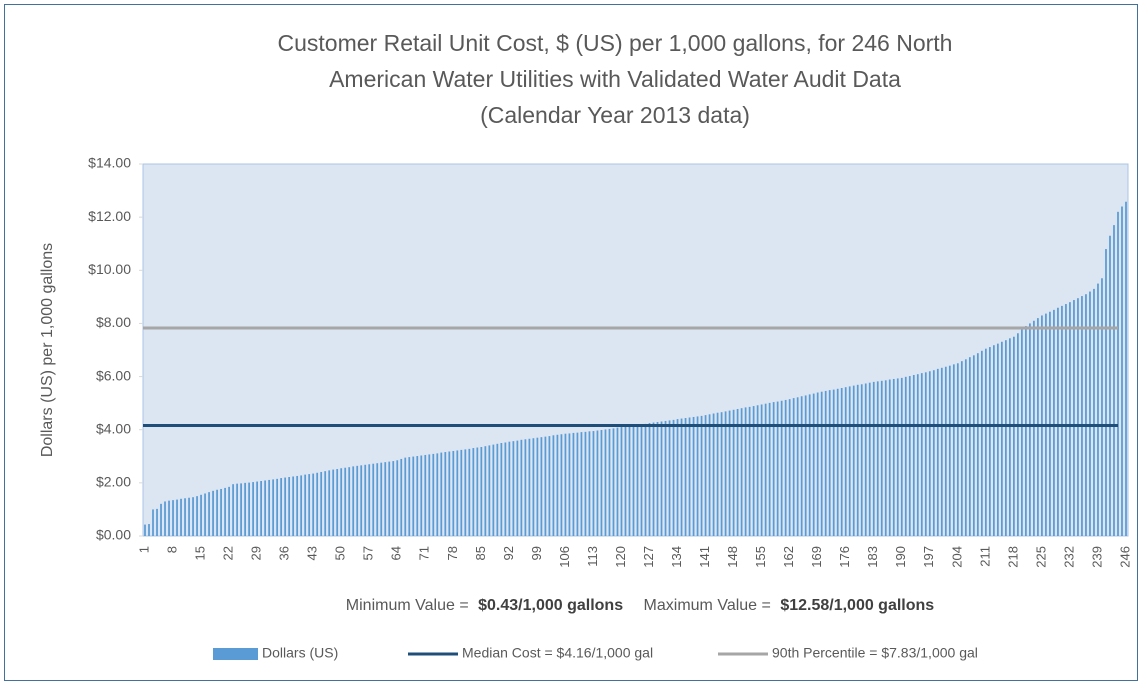 This screenshot has height=686, width=1143. What do you see at coordinates (256, 553) in the screenshot?
I see `x-tick-label: 29` at bounding box center [256, 553].